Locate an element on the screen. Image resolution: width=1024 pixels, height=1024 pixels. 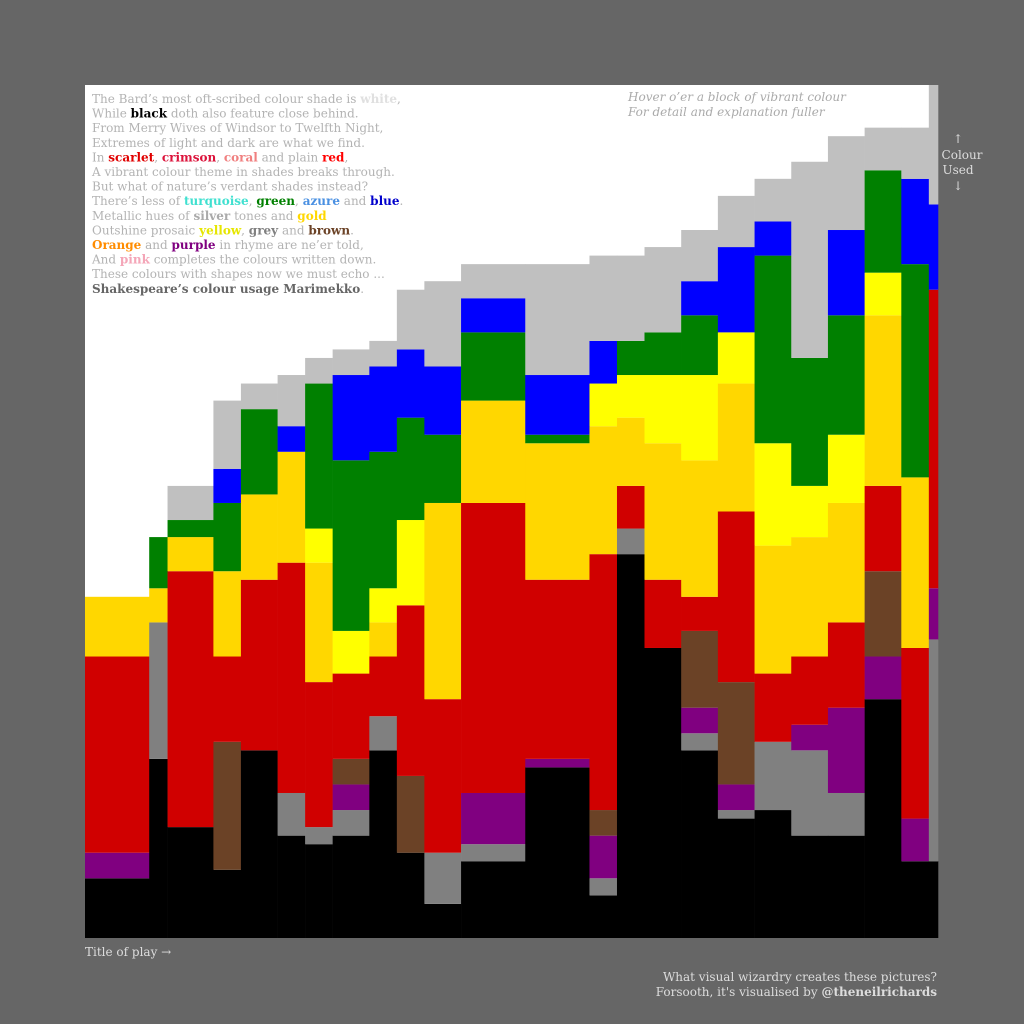
footer: Forsooth, it's visualised by is located at coordinates (739, 992).